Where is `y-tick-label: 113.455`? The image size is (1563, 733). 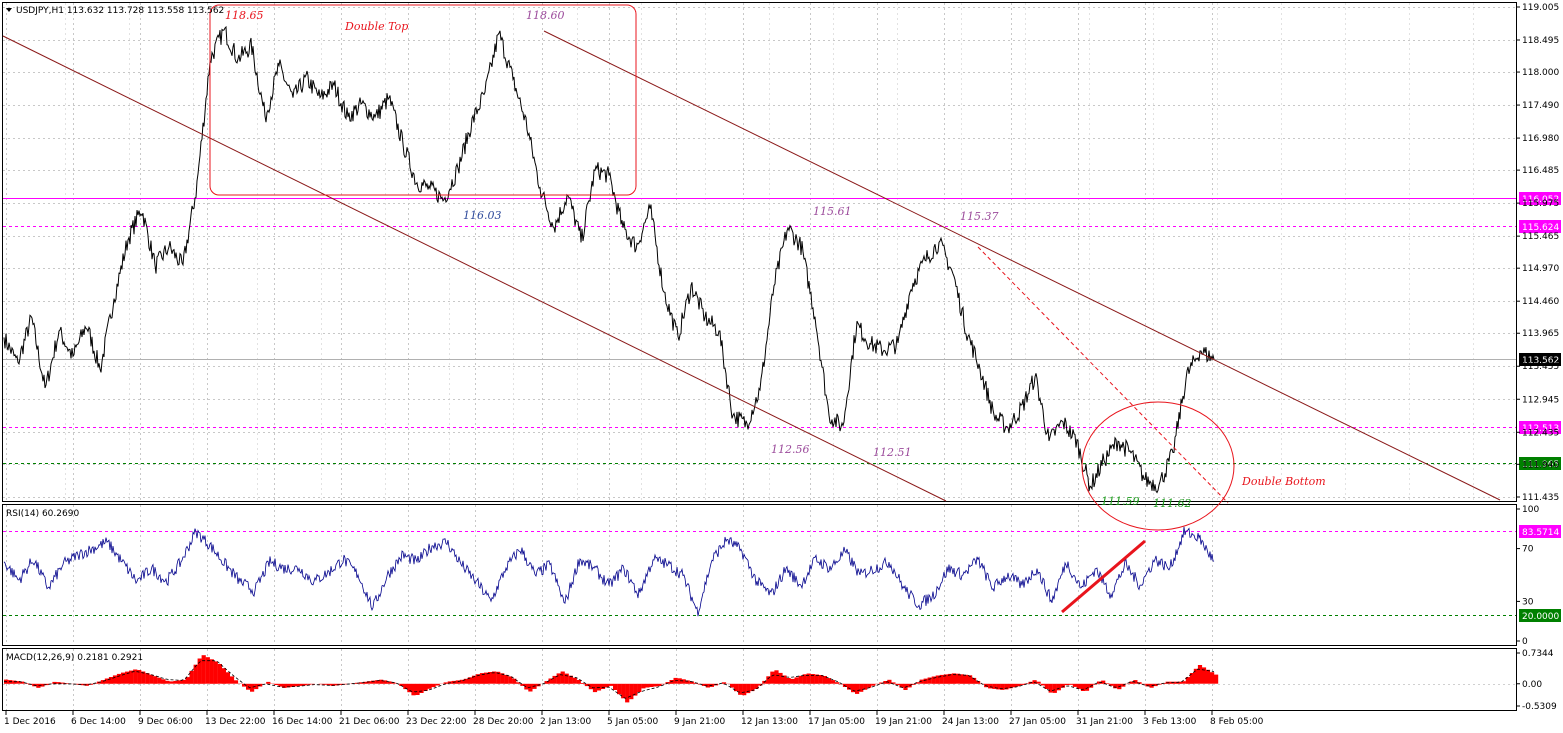 y-tick-label: 113.455 is located at coordinates (1540, 367).